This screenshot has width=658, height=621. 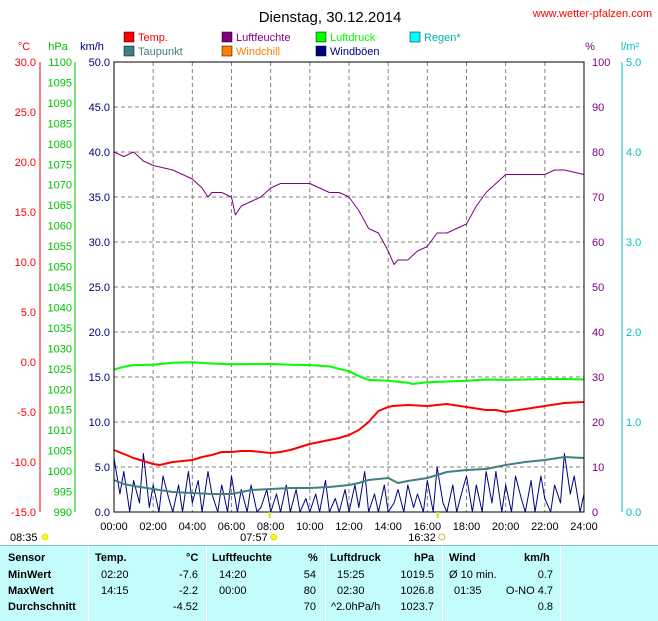 I want to click on axis-tick-label: 1030, so click(x=60, y=349).